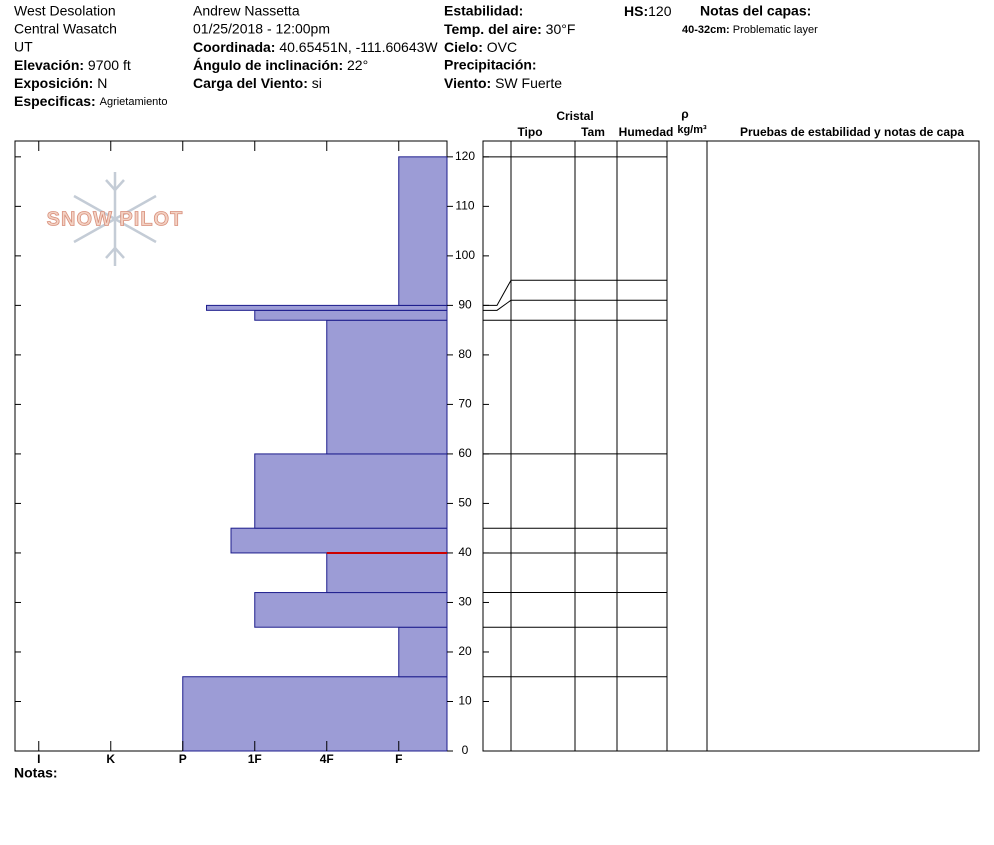 The image size is (994, 845). I want to click on field: Coordinada: 40.65451N, -111.60643W, so click(315, 47).